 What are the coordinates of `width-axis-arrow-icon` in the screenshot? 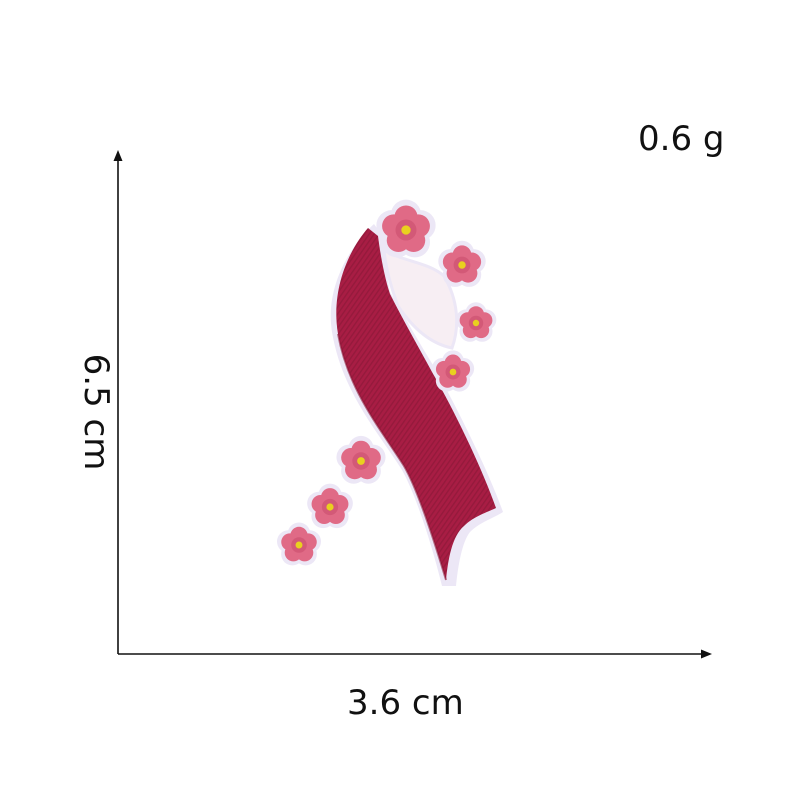 It's located at (706, 654).